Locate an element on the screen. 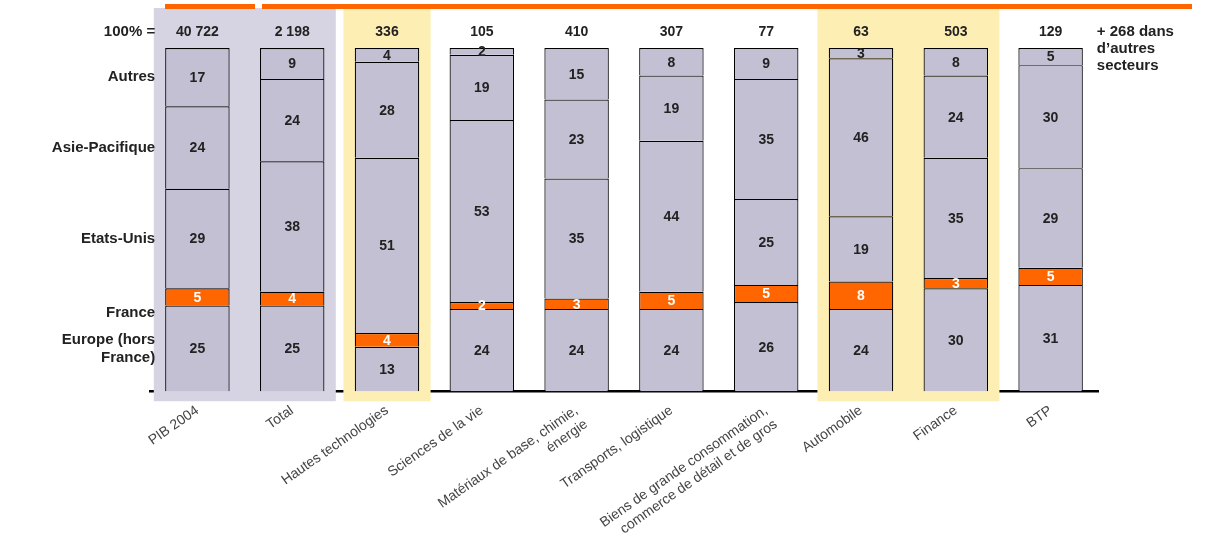 Image resolution: width=1208 pixels, height=552 pixels. data-label: 17 is located at coordinates (197, 77).